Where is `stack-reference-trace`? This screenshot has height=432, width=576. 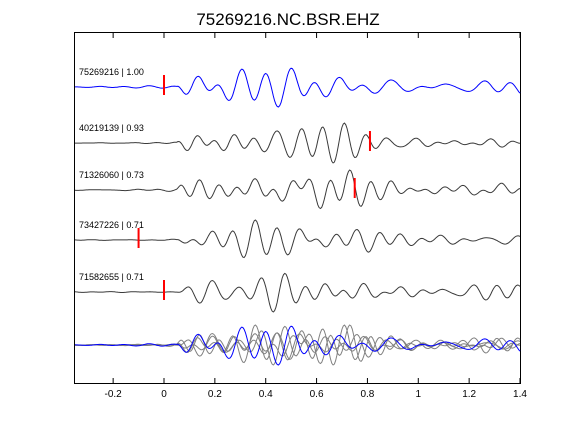
stack-reference-trace is located at coordinates (298, 345).